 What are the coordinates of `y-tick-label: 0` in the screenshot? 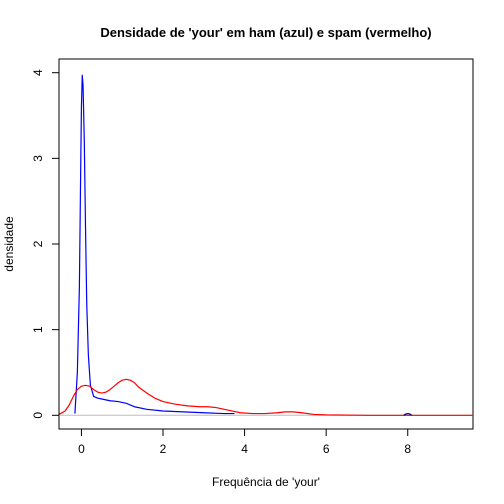 It's located at (38, 415).